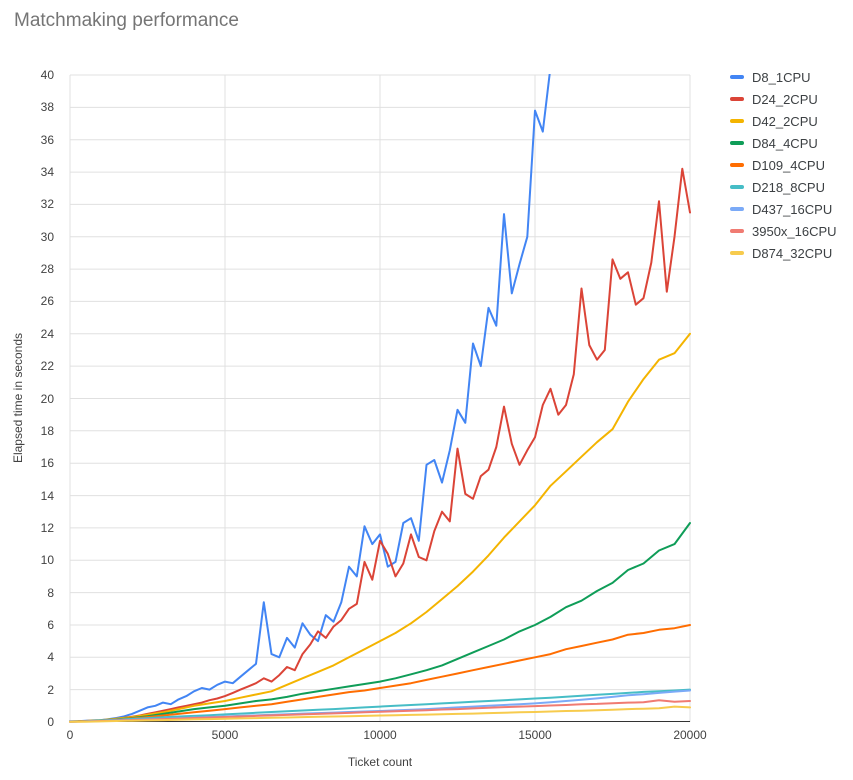  What do you see at coordinates (47, 236) in the screenshot?
I see `y-tick-label: 30` at bounding box center [47, 236].